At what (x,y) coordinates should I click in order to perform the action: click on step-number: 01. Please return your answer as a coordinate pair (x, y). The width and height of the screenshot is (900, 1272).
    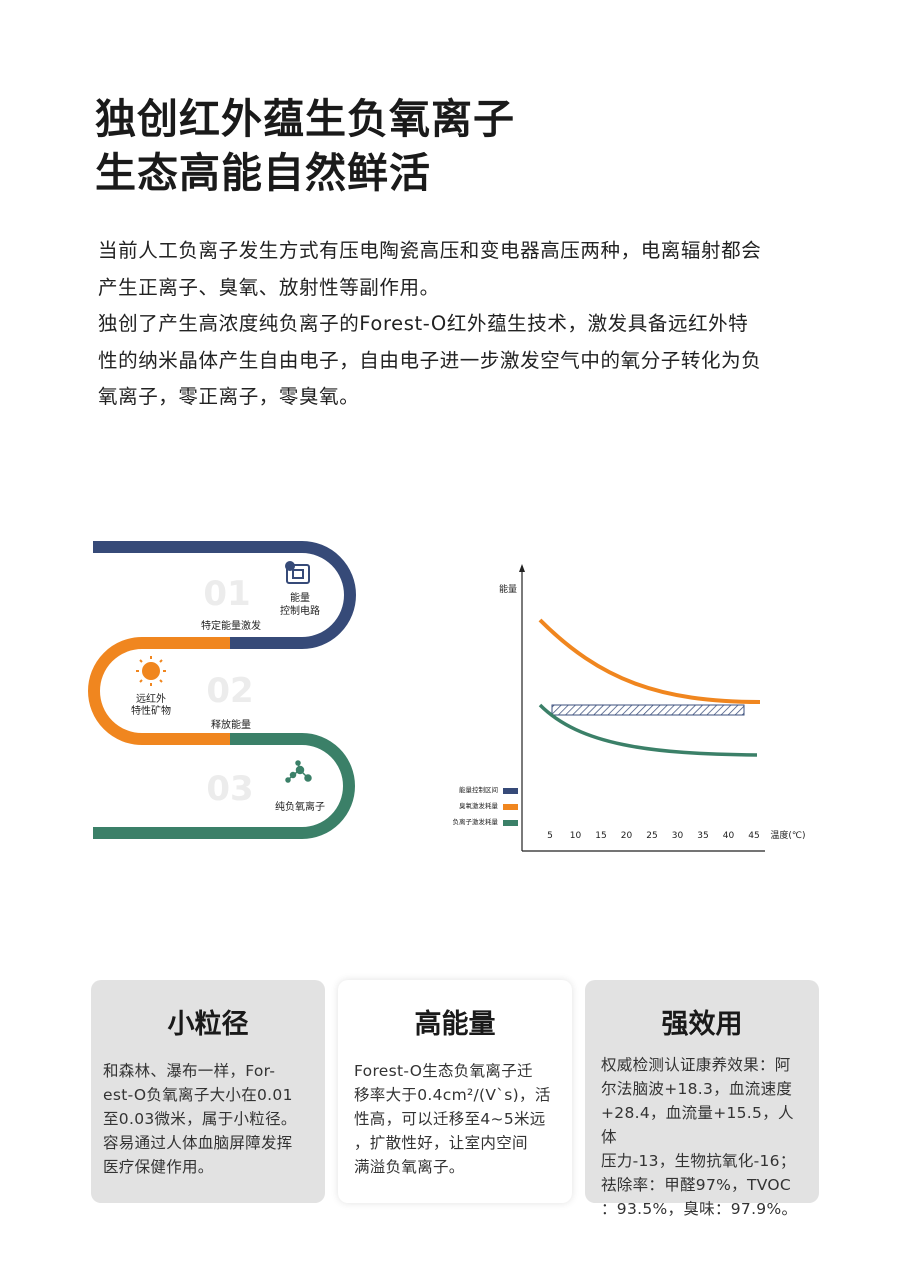
    Looking at the image, I should click on (226, 594).